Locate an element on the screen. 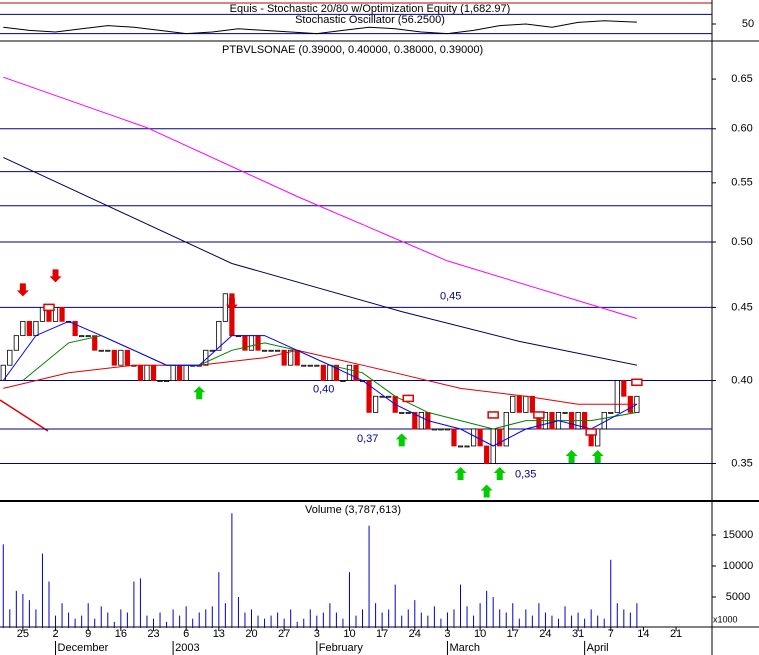 The width and height of the screenshot is (759, 655). y-tick-label: 0.55 is located at coordinates (741, 183).